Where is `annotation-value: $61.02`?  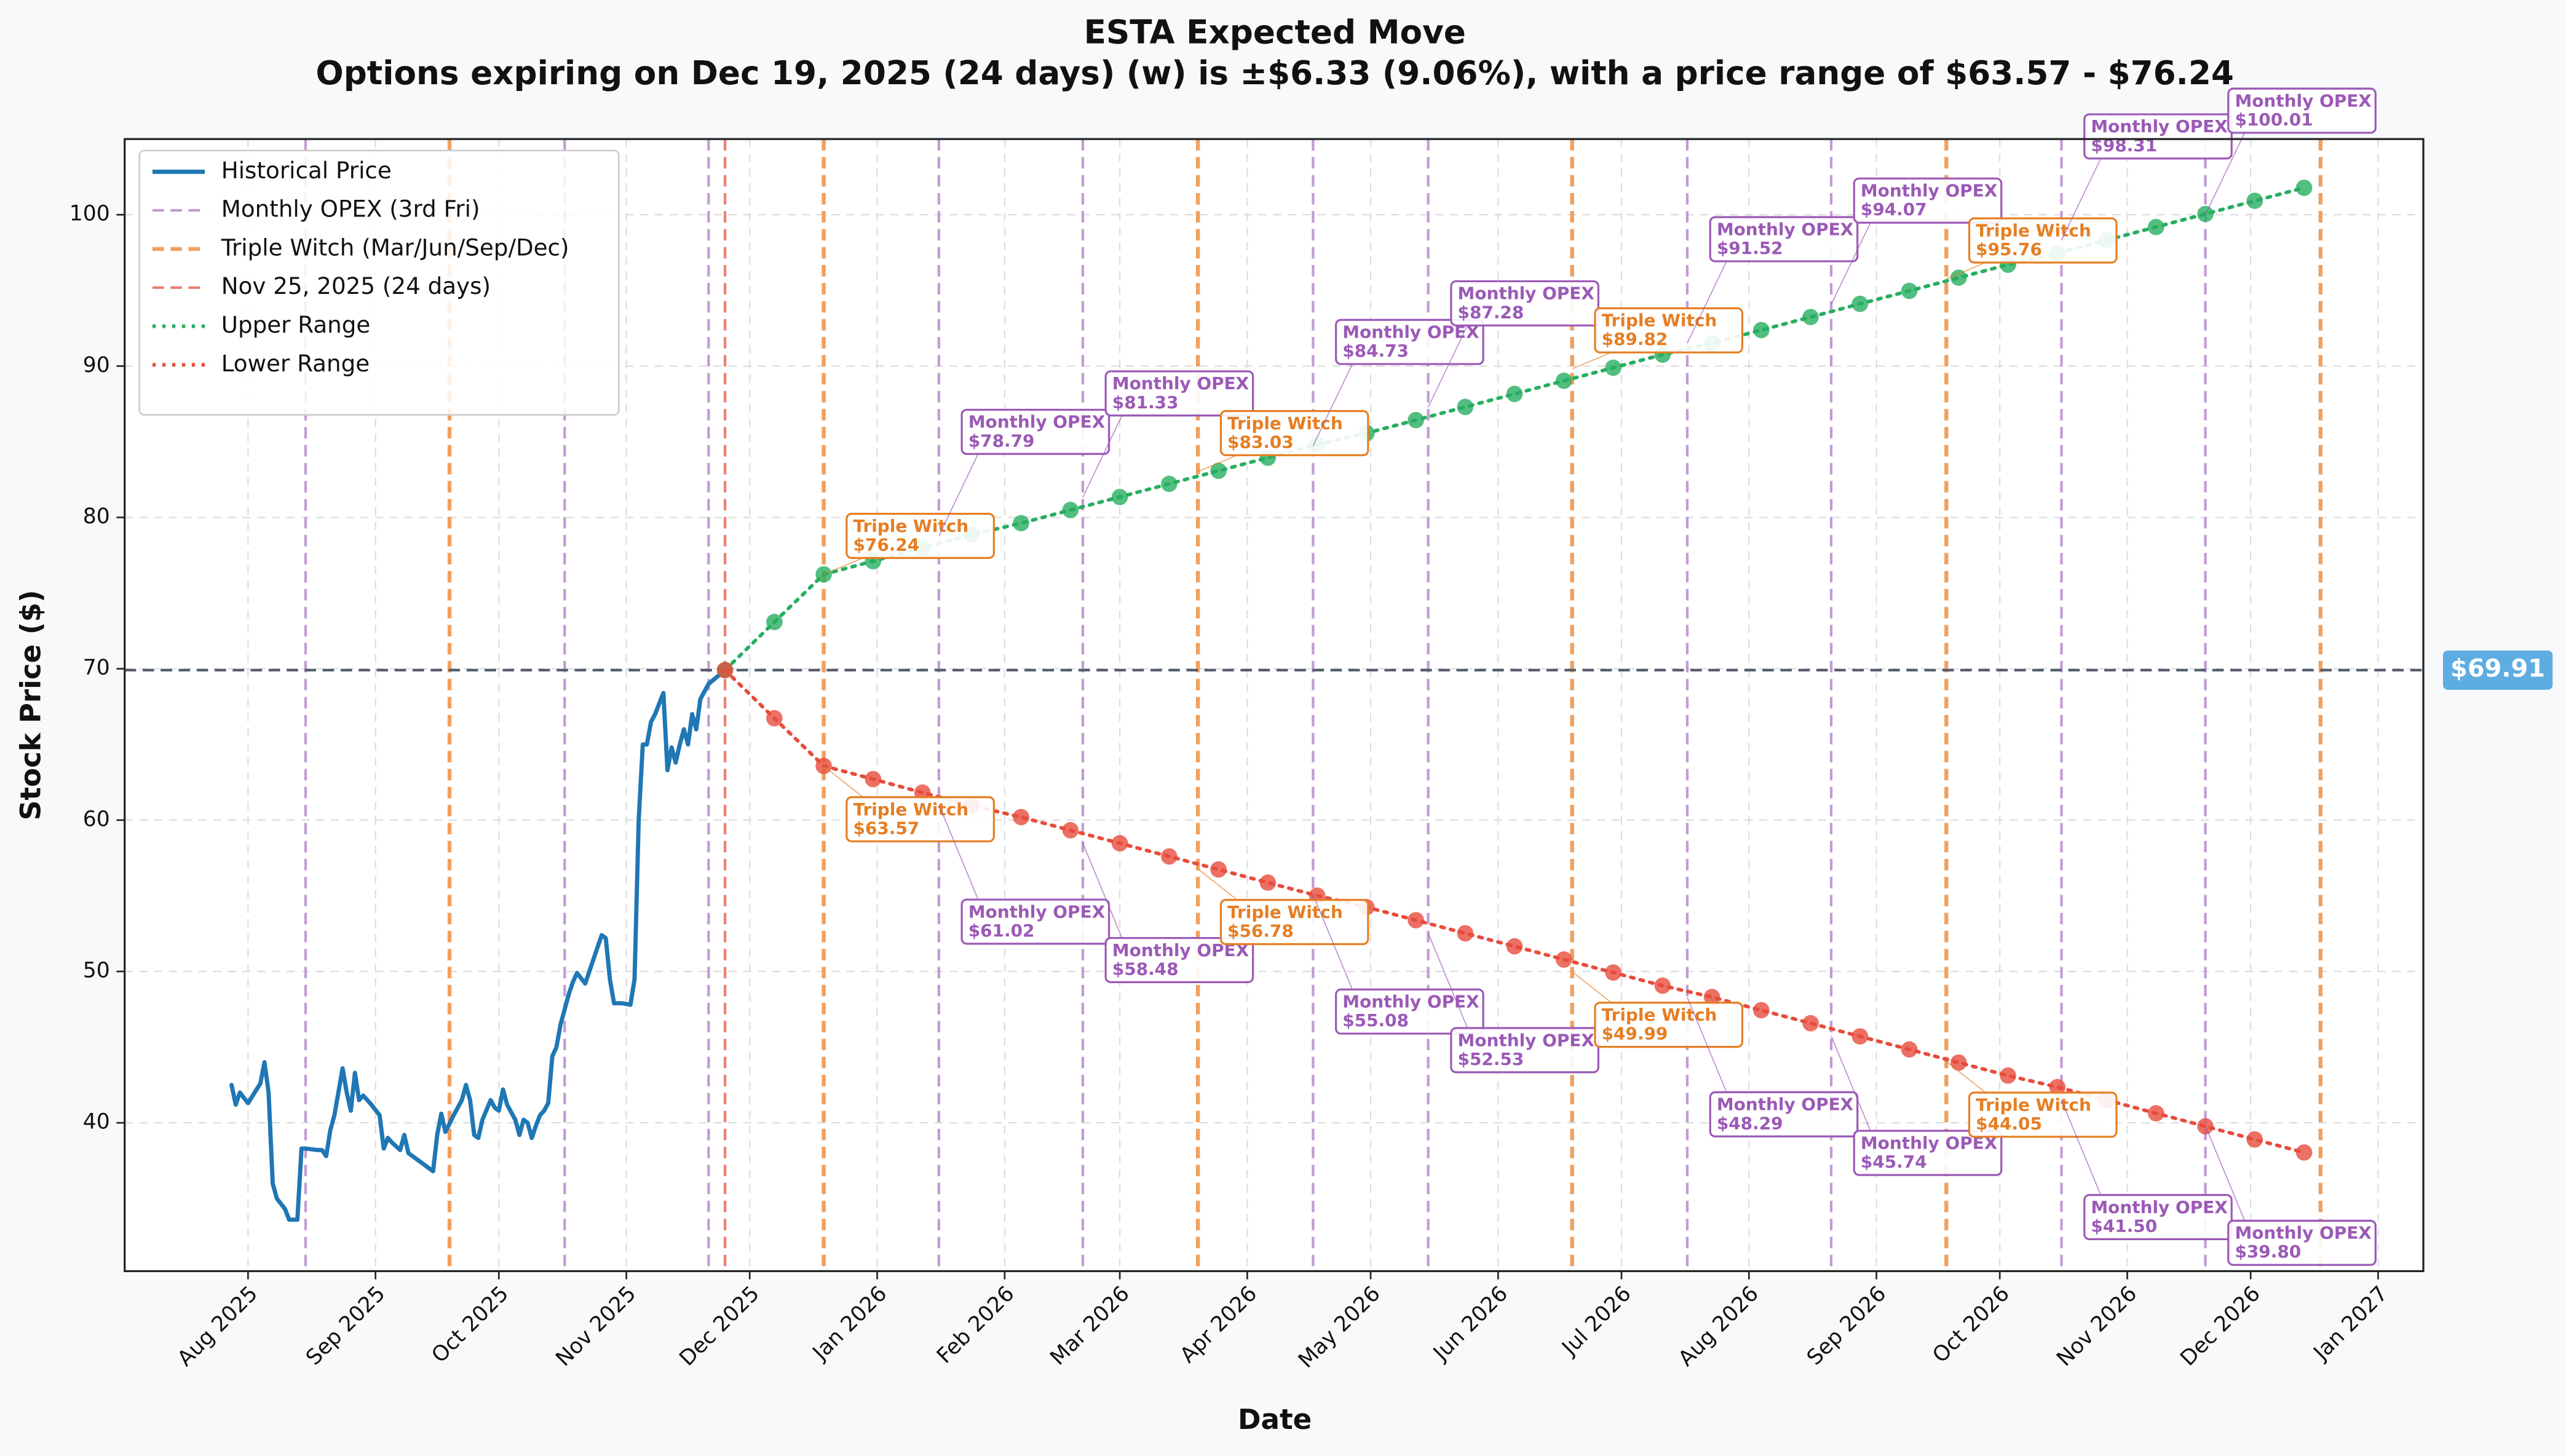 annotation-value: $61.02 is located at coordinates (1001, 931).